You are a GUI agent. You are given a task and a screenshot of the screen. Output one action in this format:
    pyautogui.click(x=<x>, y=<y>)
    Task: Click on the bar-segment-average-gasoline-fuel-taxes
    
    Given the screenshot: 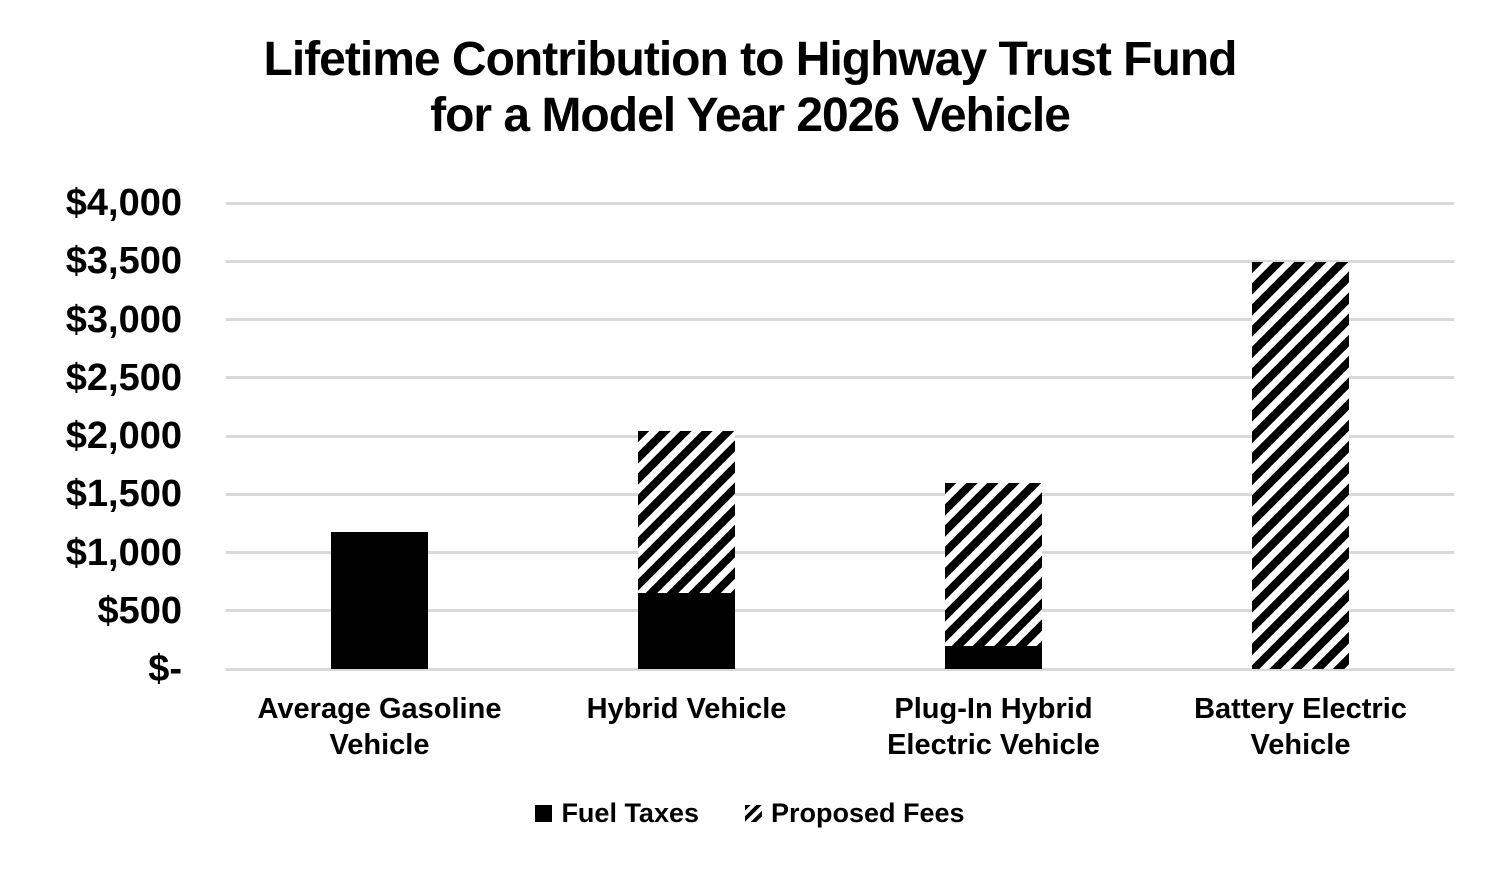 What is the action you would take?
    pyautogui.click(x=379, y=600)
    